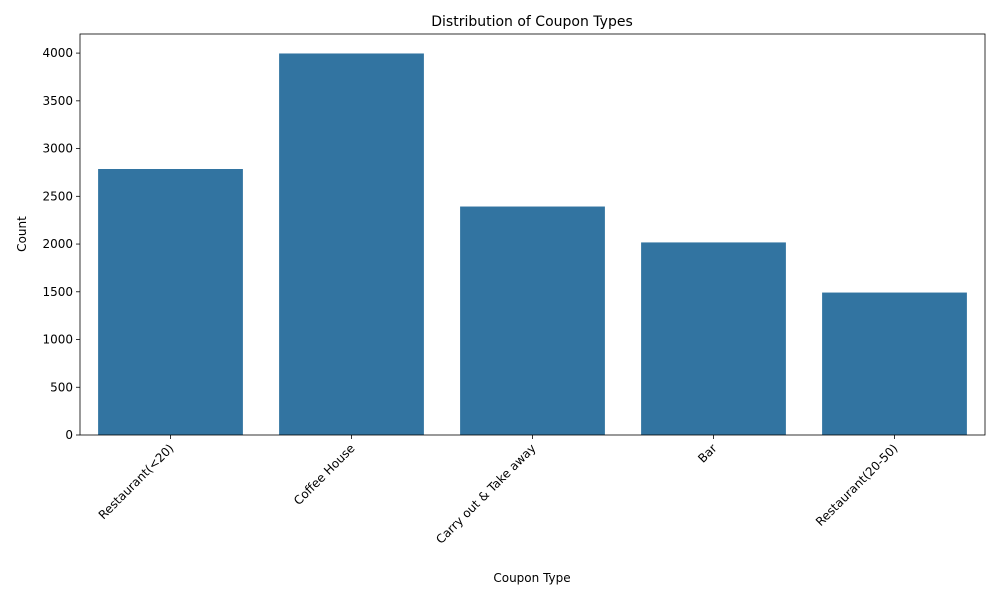 Image resolution: width=1000 pixels, height=600 pixels. What do you see at coordinates (531, 578) in the screenshot?
I see `x-axis-label: Coupon Type` at bounding box center [531, 578].